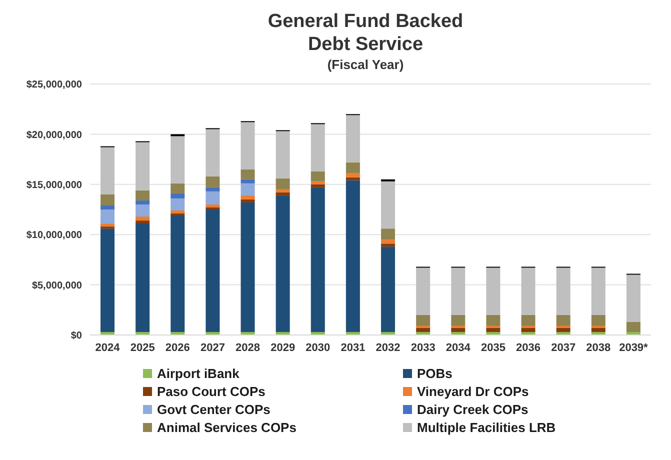 Image resolution: width=671 pixels, height=460 pixels. Describe the element at coordinates (248, 348) in the screenshot. I see `x-tick-label: 2028` at that location.